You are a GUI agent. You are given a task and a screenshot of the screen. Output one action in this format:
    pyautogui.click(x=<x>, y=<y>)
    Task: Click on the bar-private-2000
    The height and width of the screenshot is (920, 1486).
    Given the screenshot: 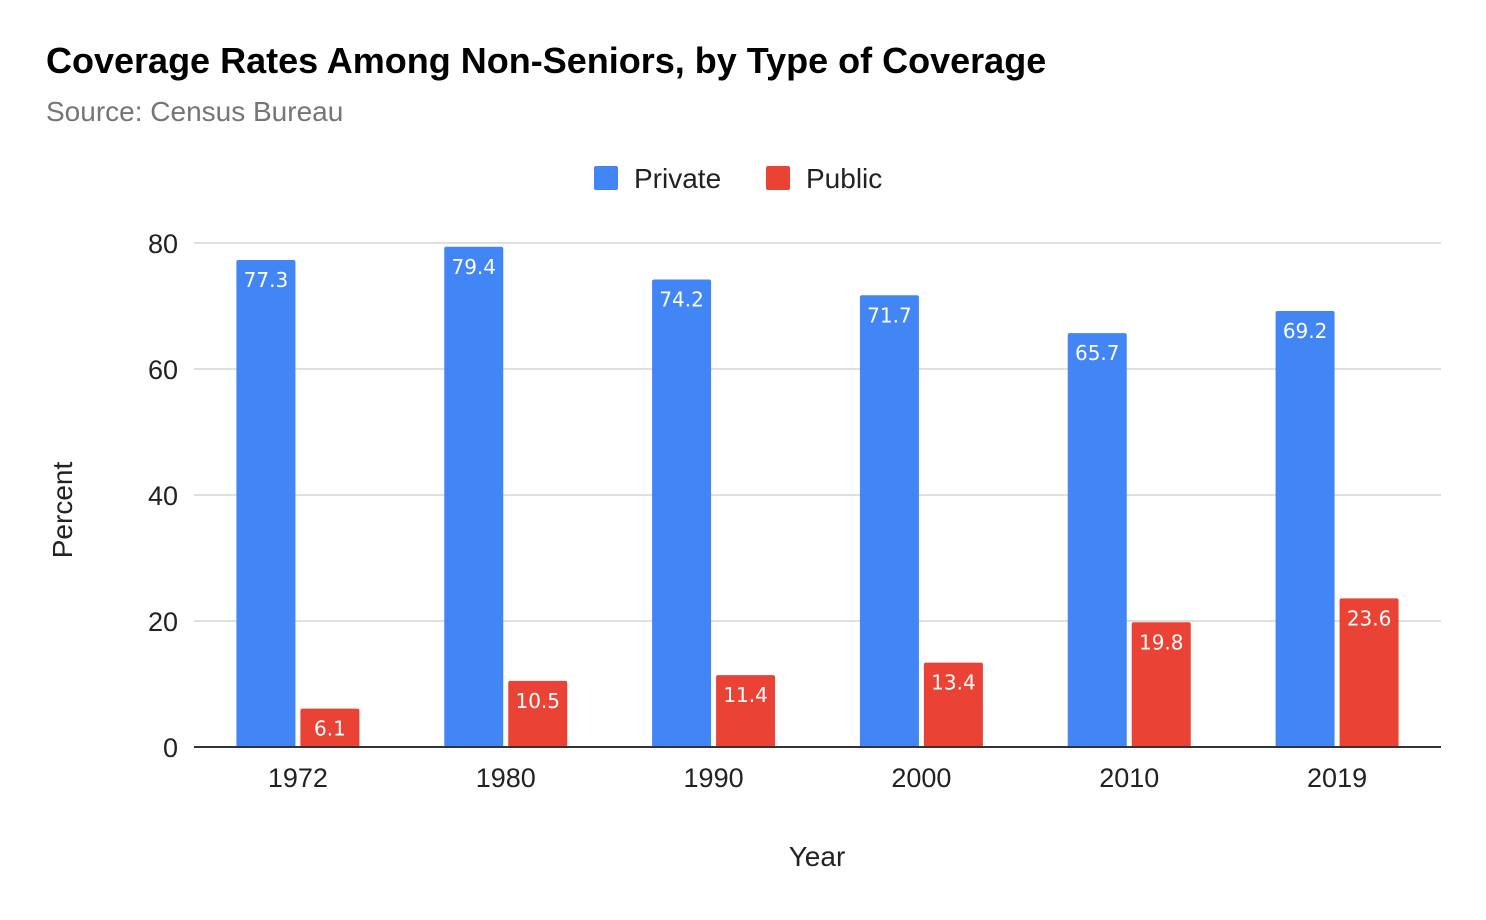 What is the action you would take?
    pyautogui.click(x=889, y=521)
    